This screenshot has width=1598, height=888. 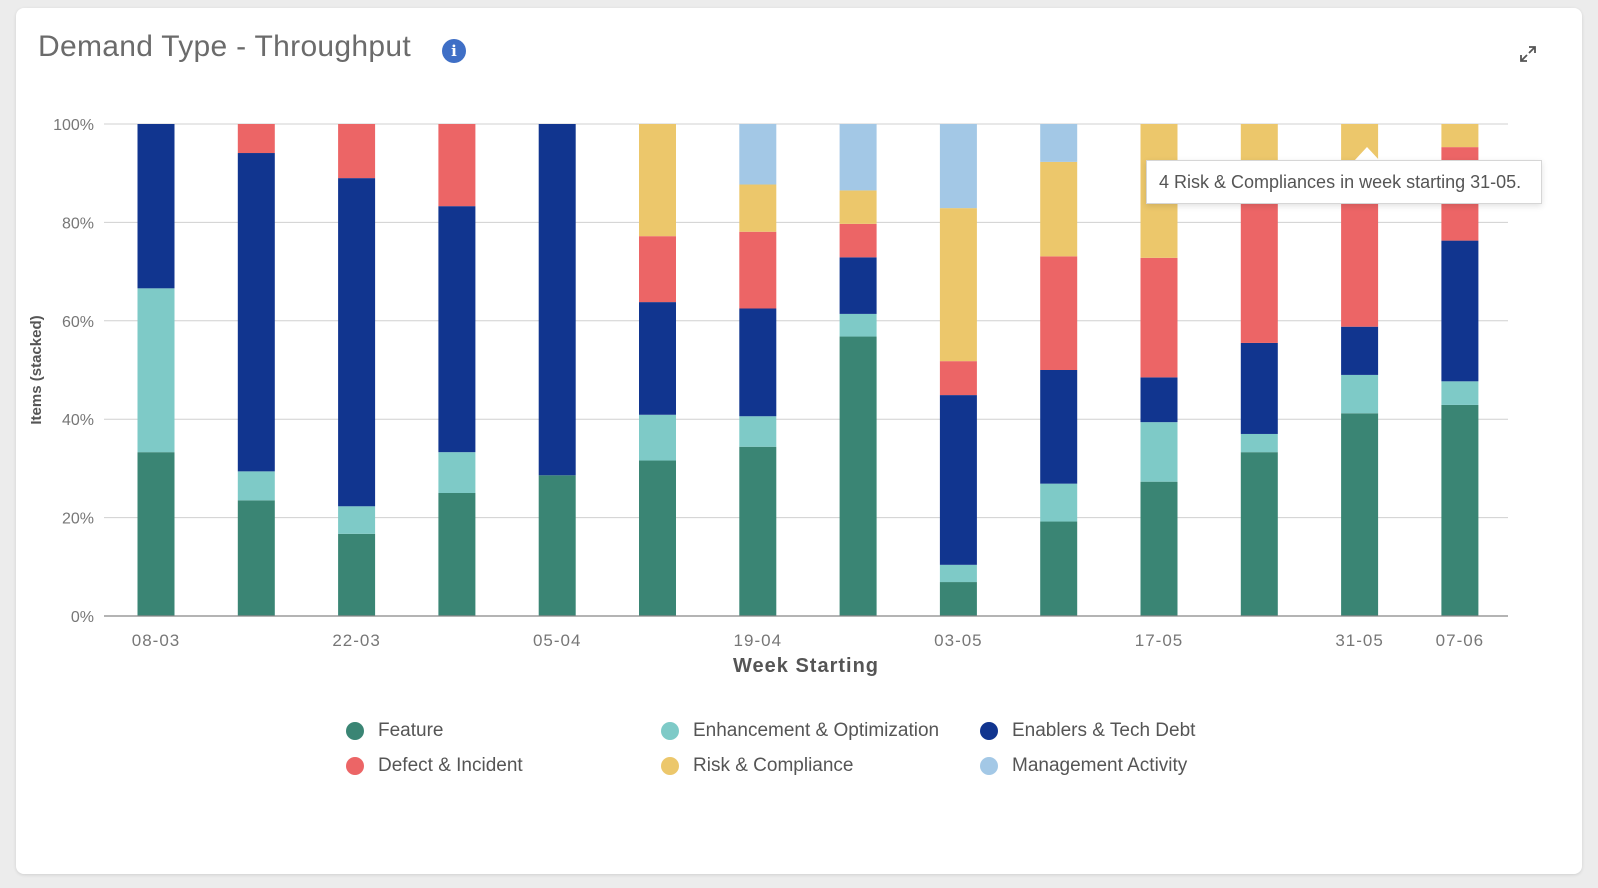 I want to click on y-tick-label: 20%, so click(x=78, y=519).